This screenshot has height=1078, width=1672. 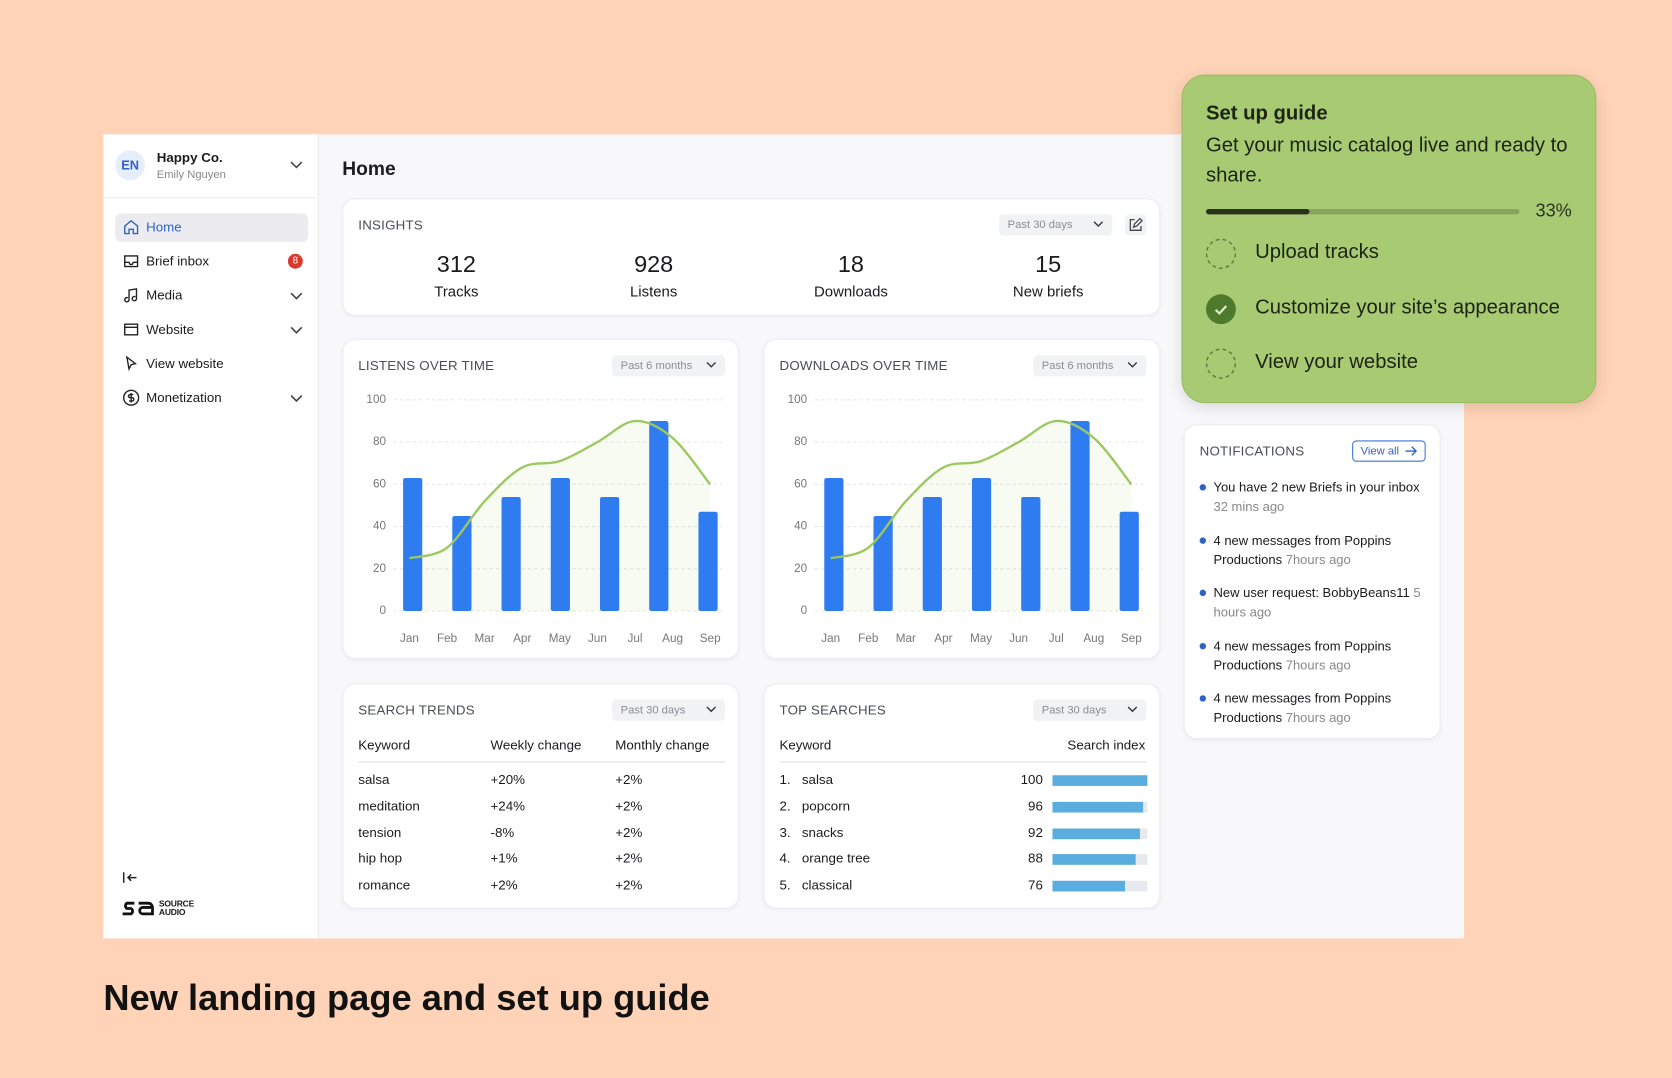 I want to click on logo-line: SOURCE, so click(x=176, y=903).